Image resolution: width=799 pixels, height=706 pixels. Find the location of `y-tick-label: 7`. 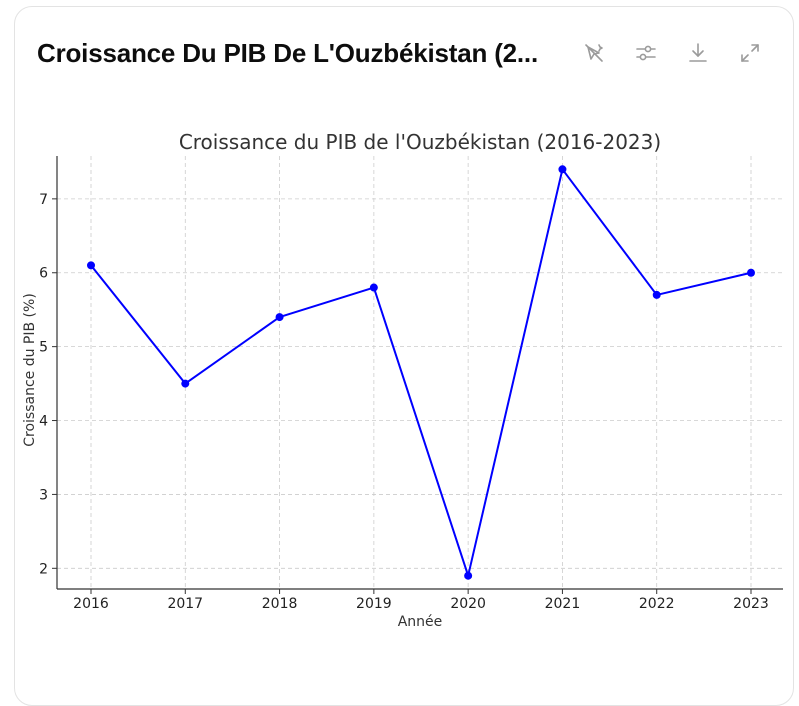

y-tick-label: 7 is located at coordinates (43, 200).